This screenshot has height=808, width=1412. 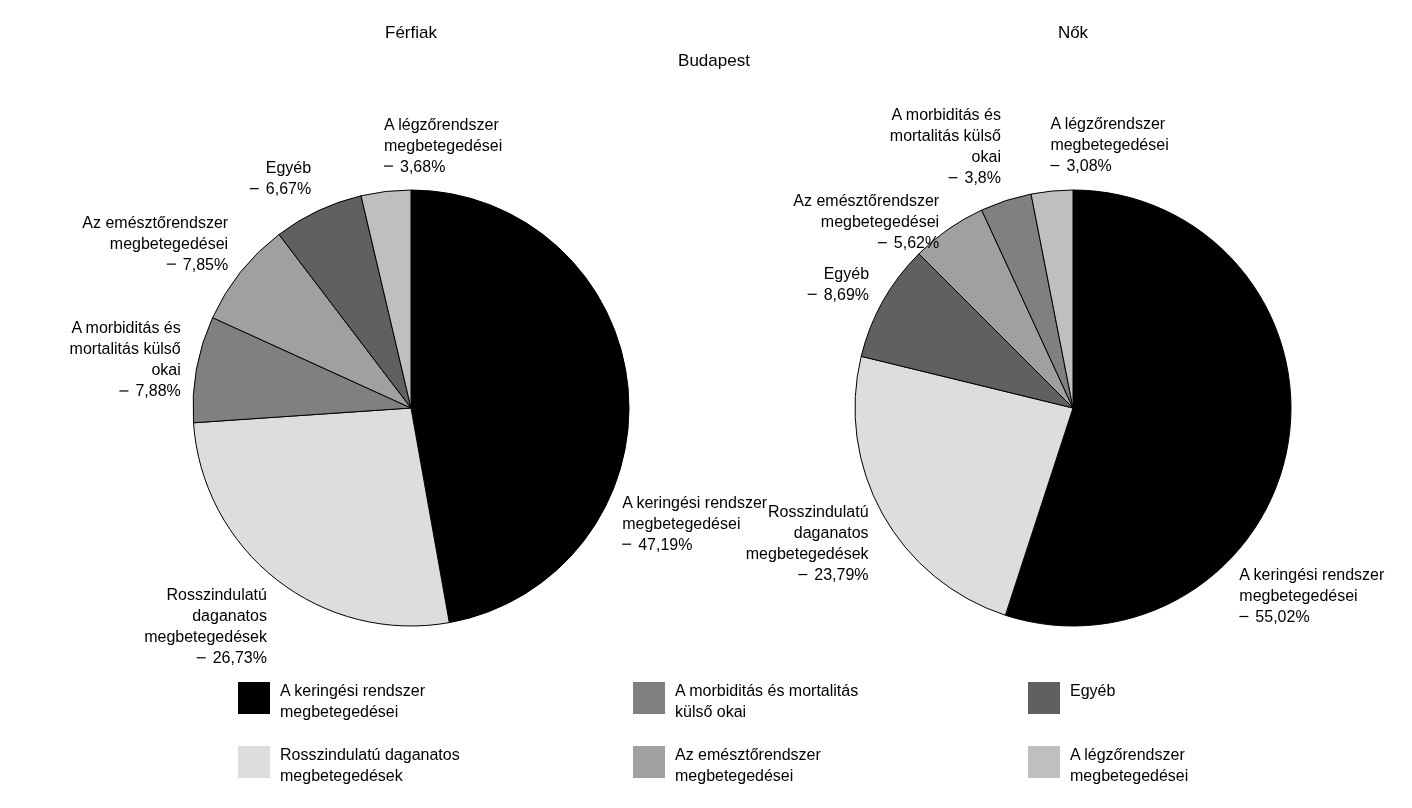 What do you see at coordinates (411, 32) in the screenshot?
I see `chart-title: Férfiak` at bounding box center [411, 32].